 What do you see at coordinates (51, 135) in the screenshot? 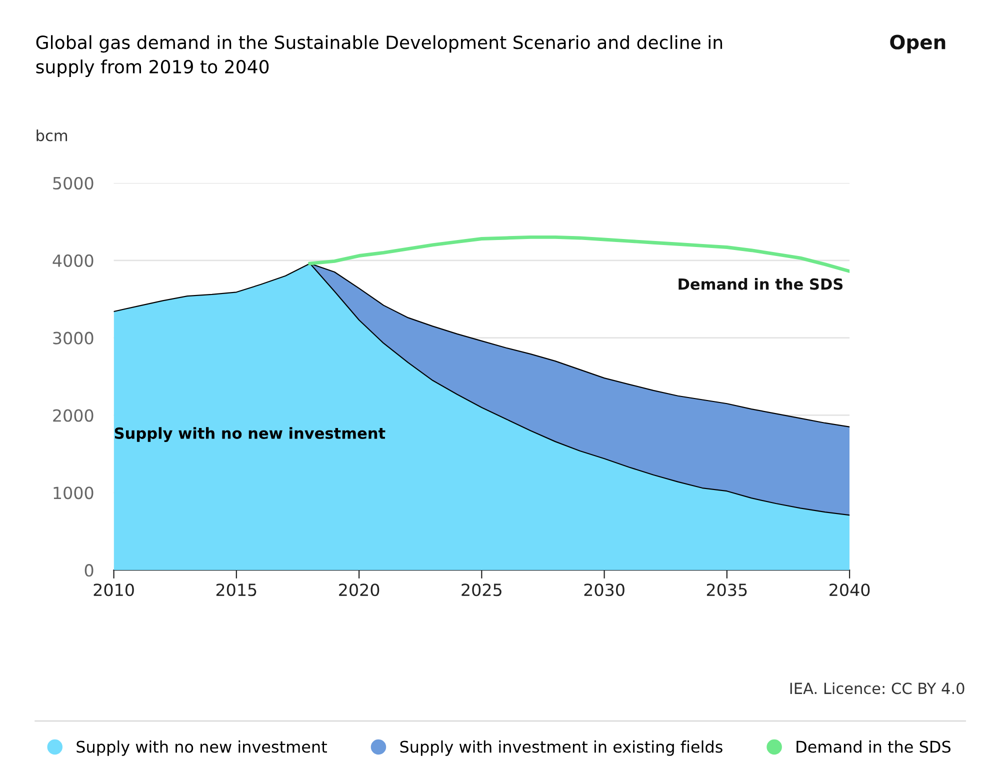
I see `y-axis-title: bcm` at bounding box center [51, 135].